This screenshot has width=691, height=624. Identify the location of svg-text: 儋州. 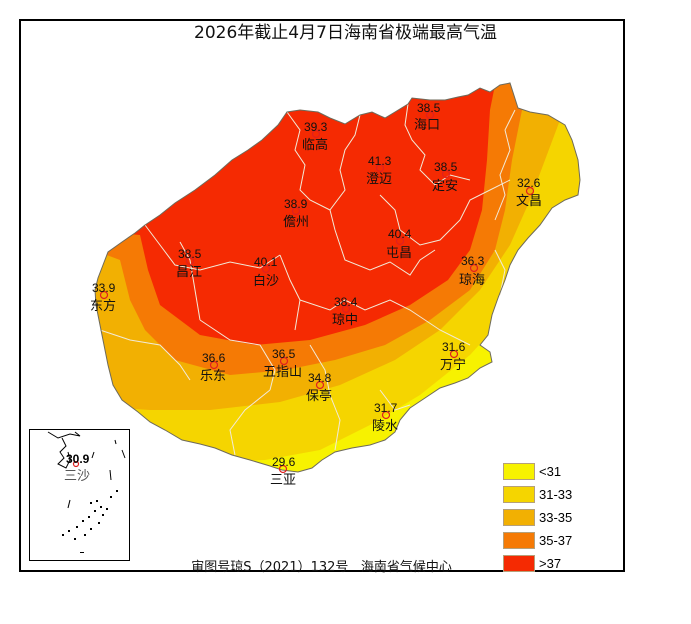
(296, 222).